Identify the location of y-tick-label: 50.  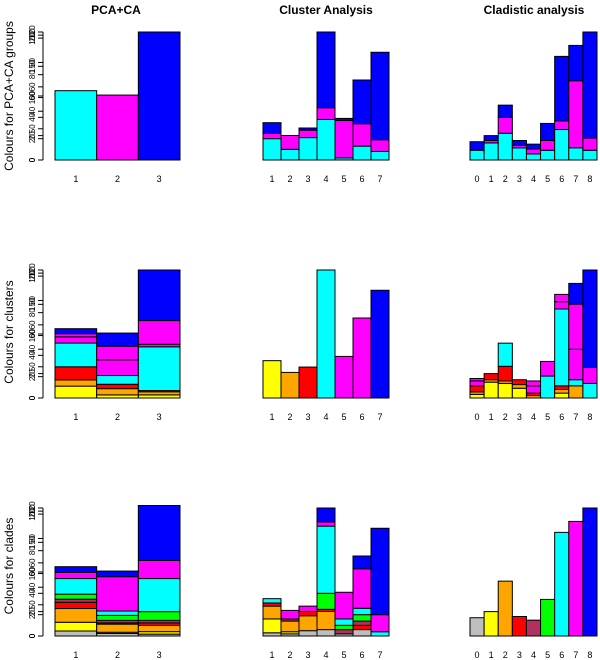
(32, 366).